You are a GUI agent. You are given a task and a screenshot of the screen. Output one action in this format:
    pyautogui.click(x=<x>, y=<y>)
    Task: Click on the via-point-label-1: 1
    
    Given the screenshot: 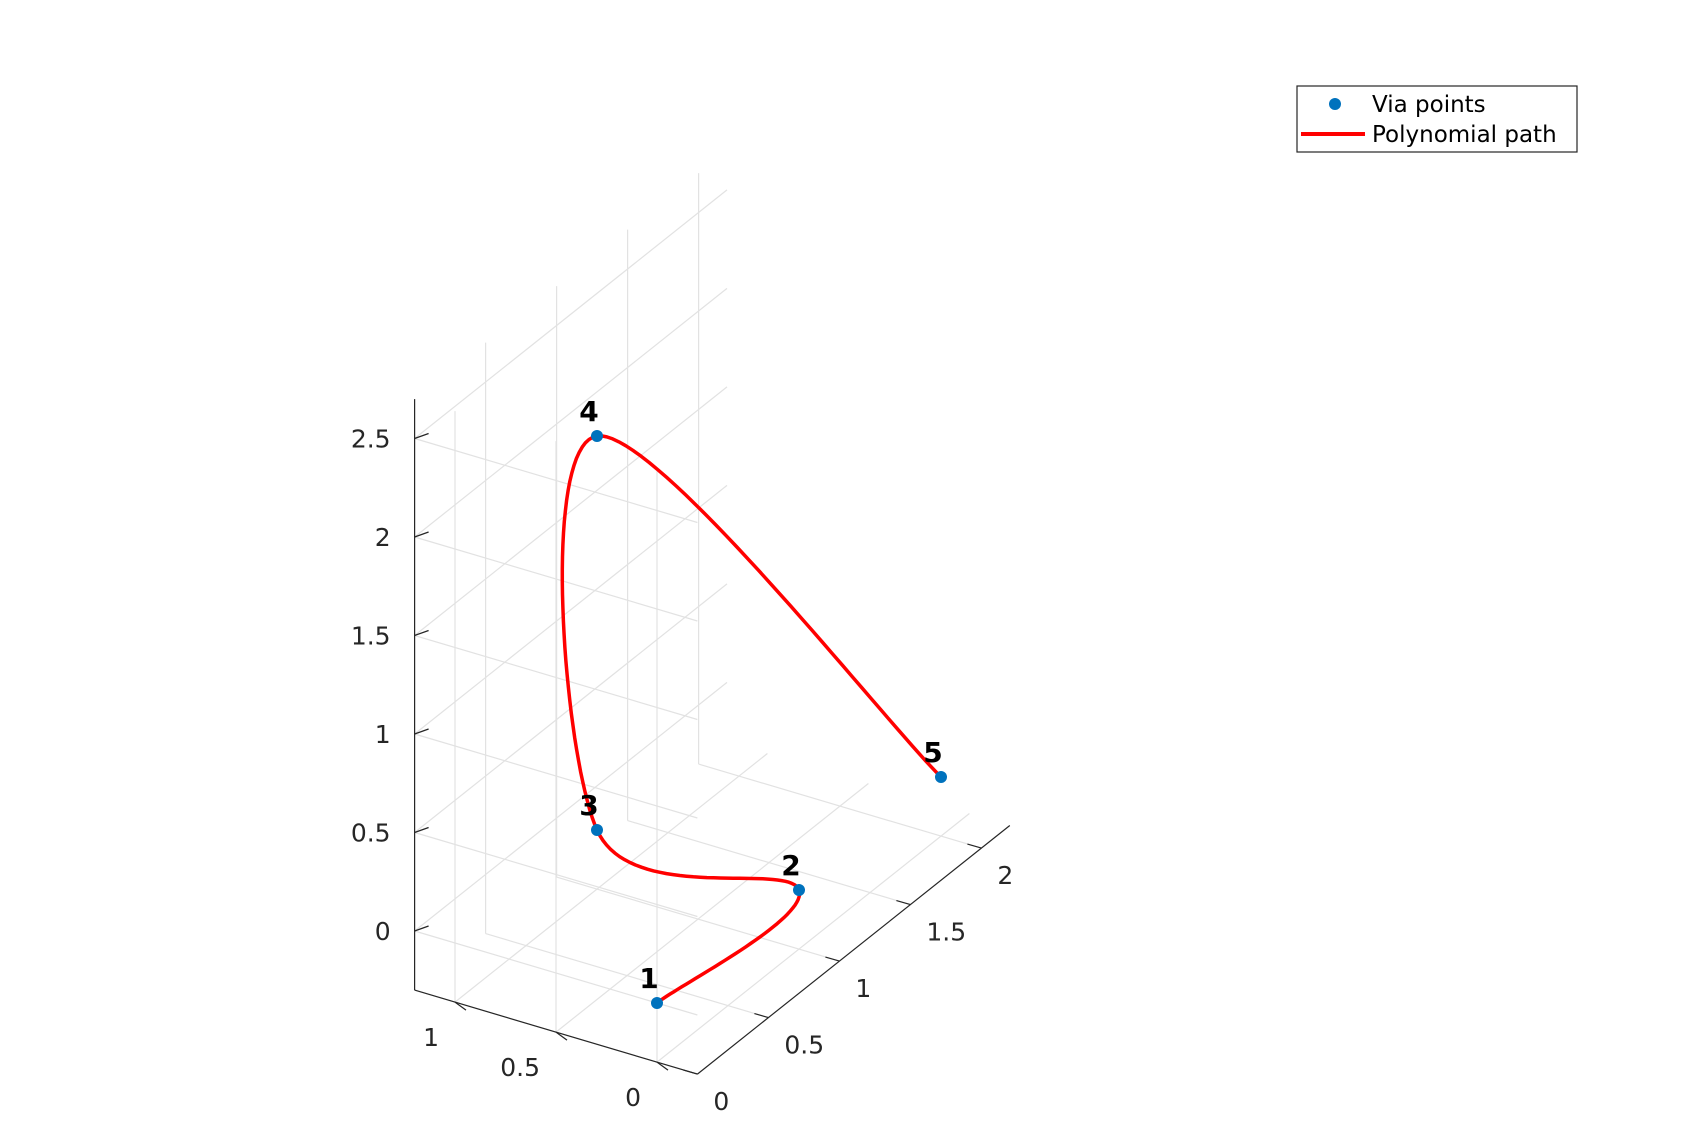 What is the action you would take?
    pyautogui.click(x=648, y=978)
    